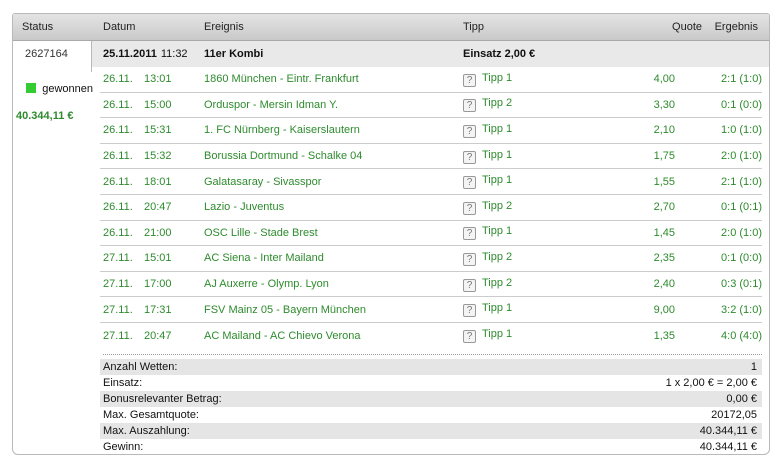 This screenshot has width=783, height=467. What do you see at coordinates (482, 54) in the screenshot?
I see `bet-stake-label: Einsatz` at bounding box center [482, 54].